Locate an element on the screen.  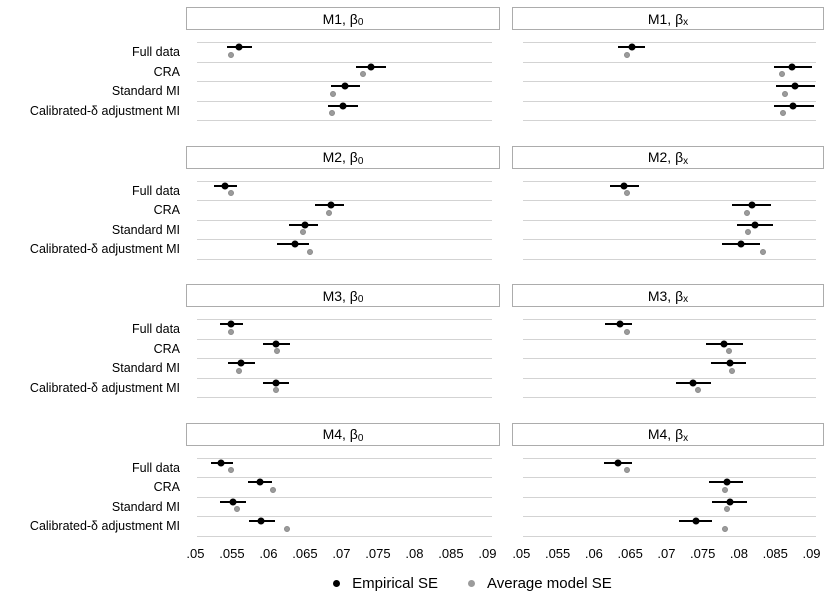
legend-item-average-model: Average model SE is located at coordinates (540, 583).